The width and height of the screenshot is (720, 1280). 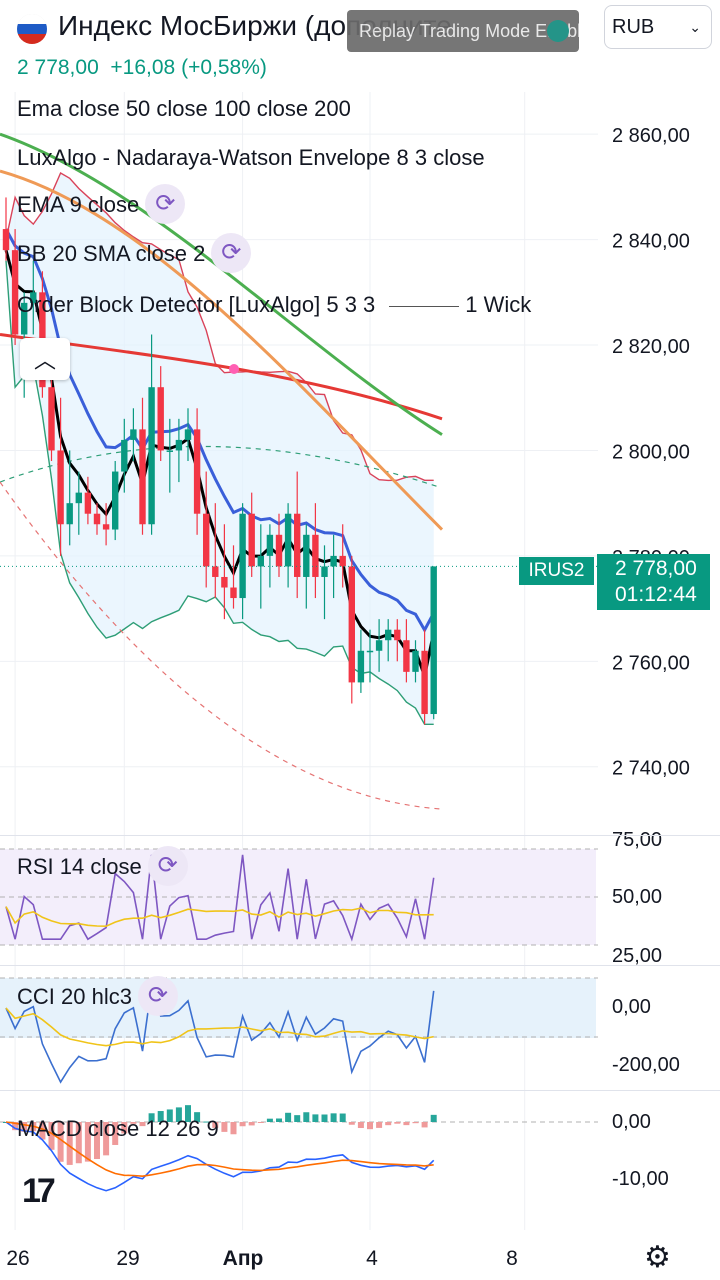 I want to click on y-tick-label: 2 740,00, so click(x=651, y=769).